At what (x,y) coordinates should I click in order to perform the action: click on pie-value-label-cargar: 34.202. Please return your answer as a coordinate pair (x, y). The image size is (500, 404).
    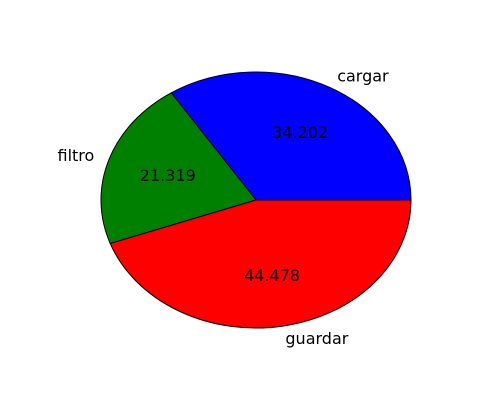
    Looking at the image, I should click on (300, 132).